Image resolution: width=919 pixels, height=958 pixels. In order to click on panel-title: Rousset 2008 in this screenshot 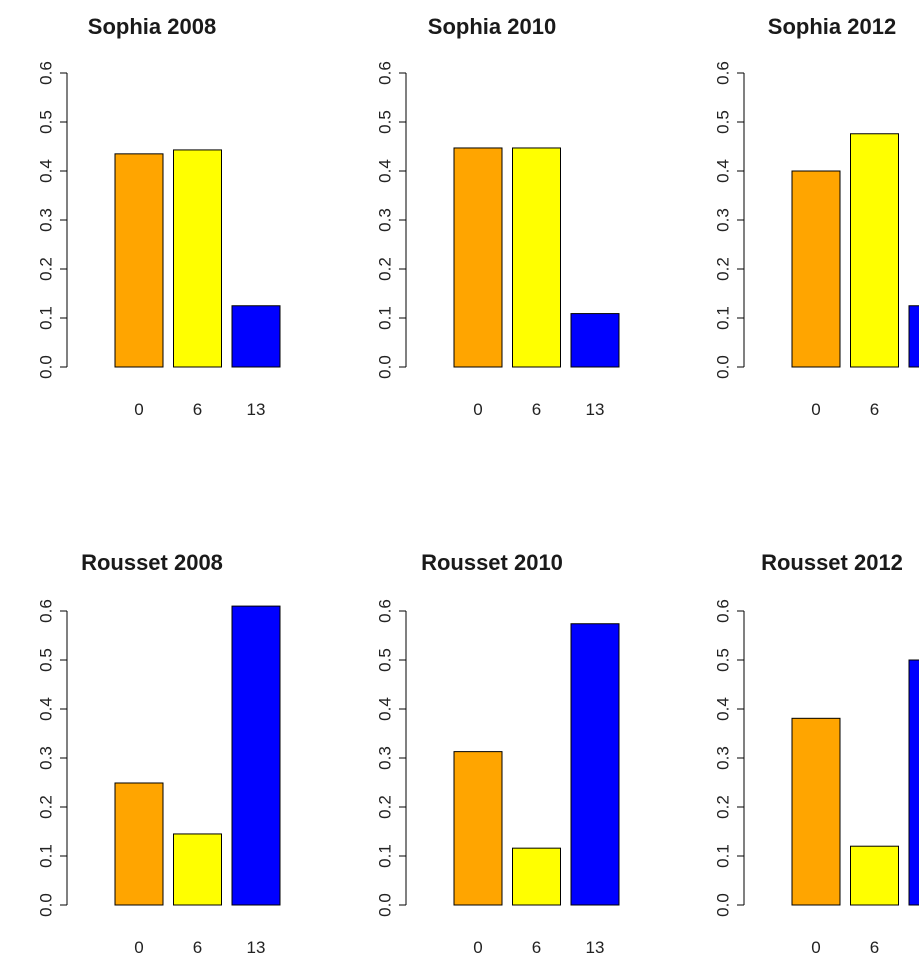, I will do `click(152, 562)`.